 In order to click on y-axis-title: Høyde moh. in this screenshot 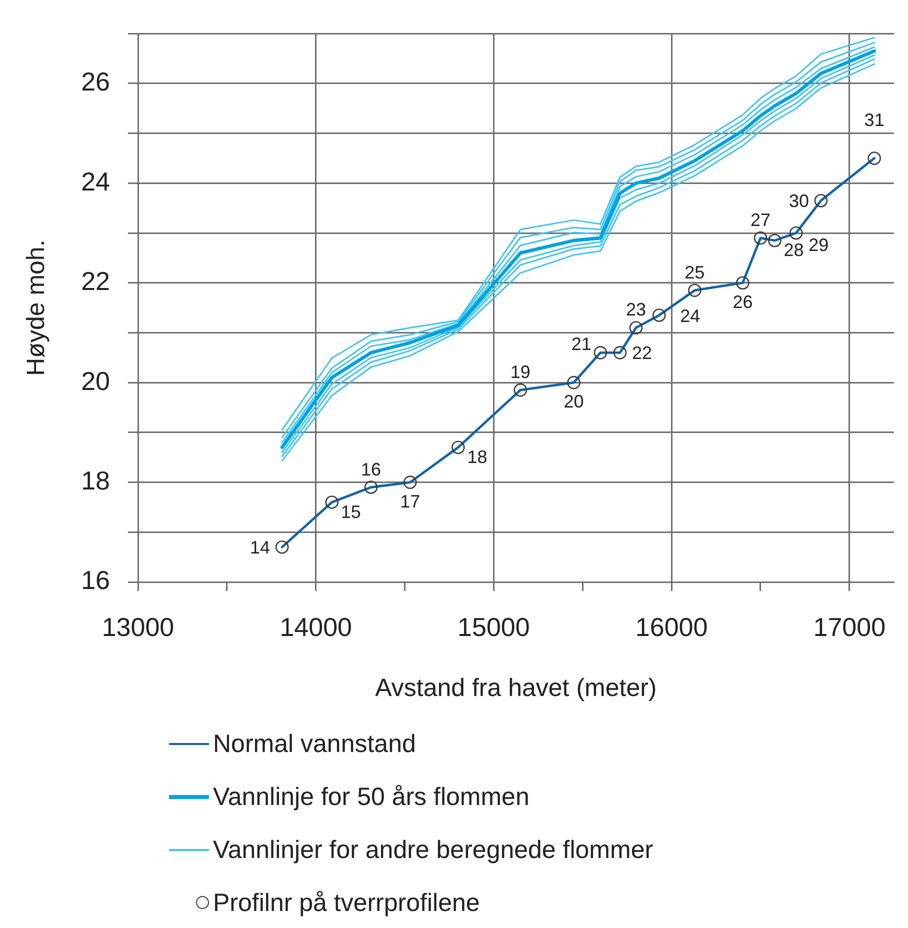, I will do `click(36, 308)`.